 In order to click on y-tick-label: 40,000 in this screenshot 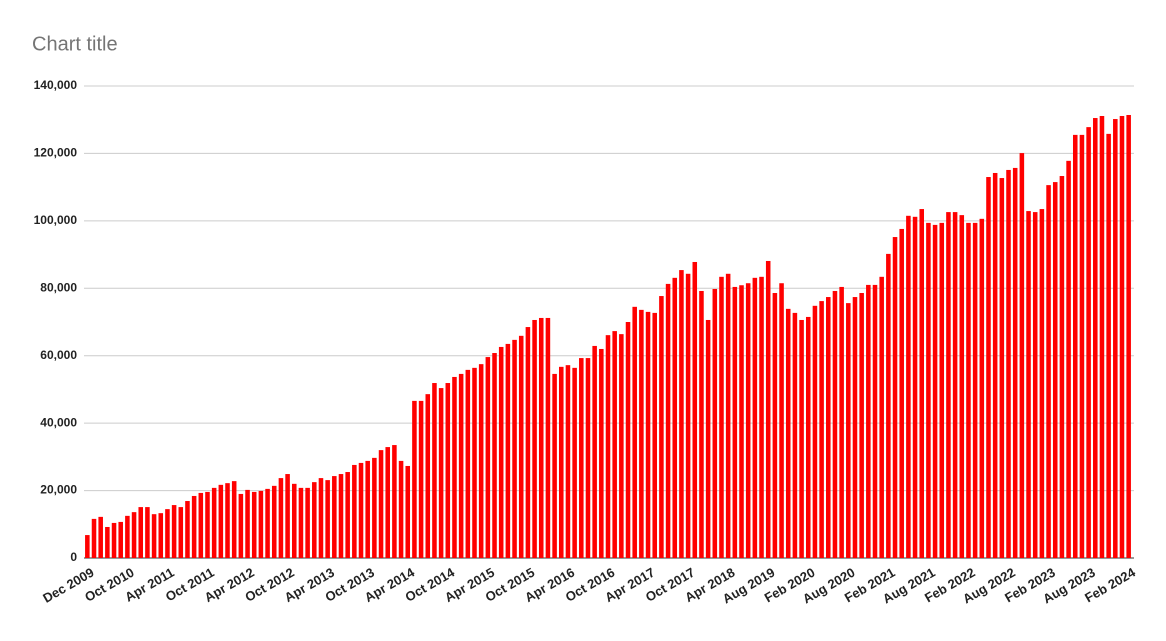, I will do `click(58, 422)`.